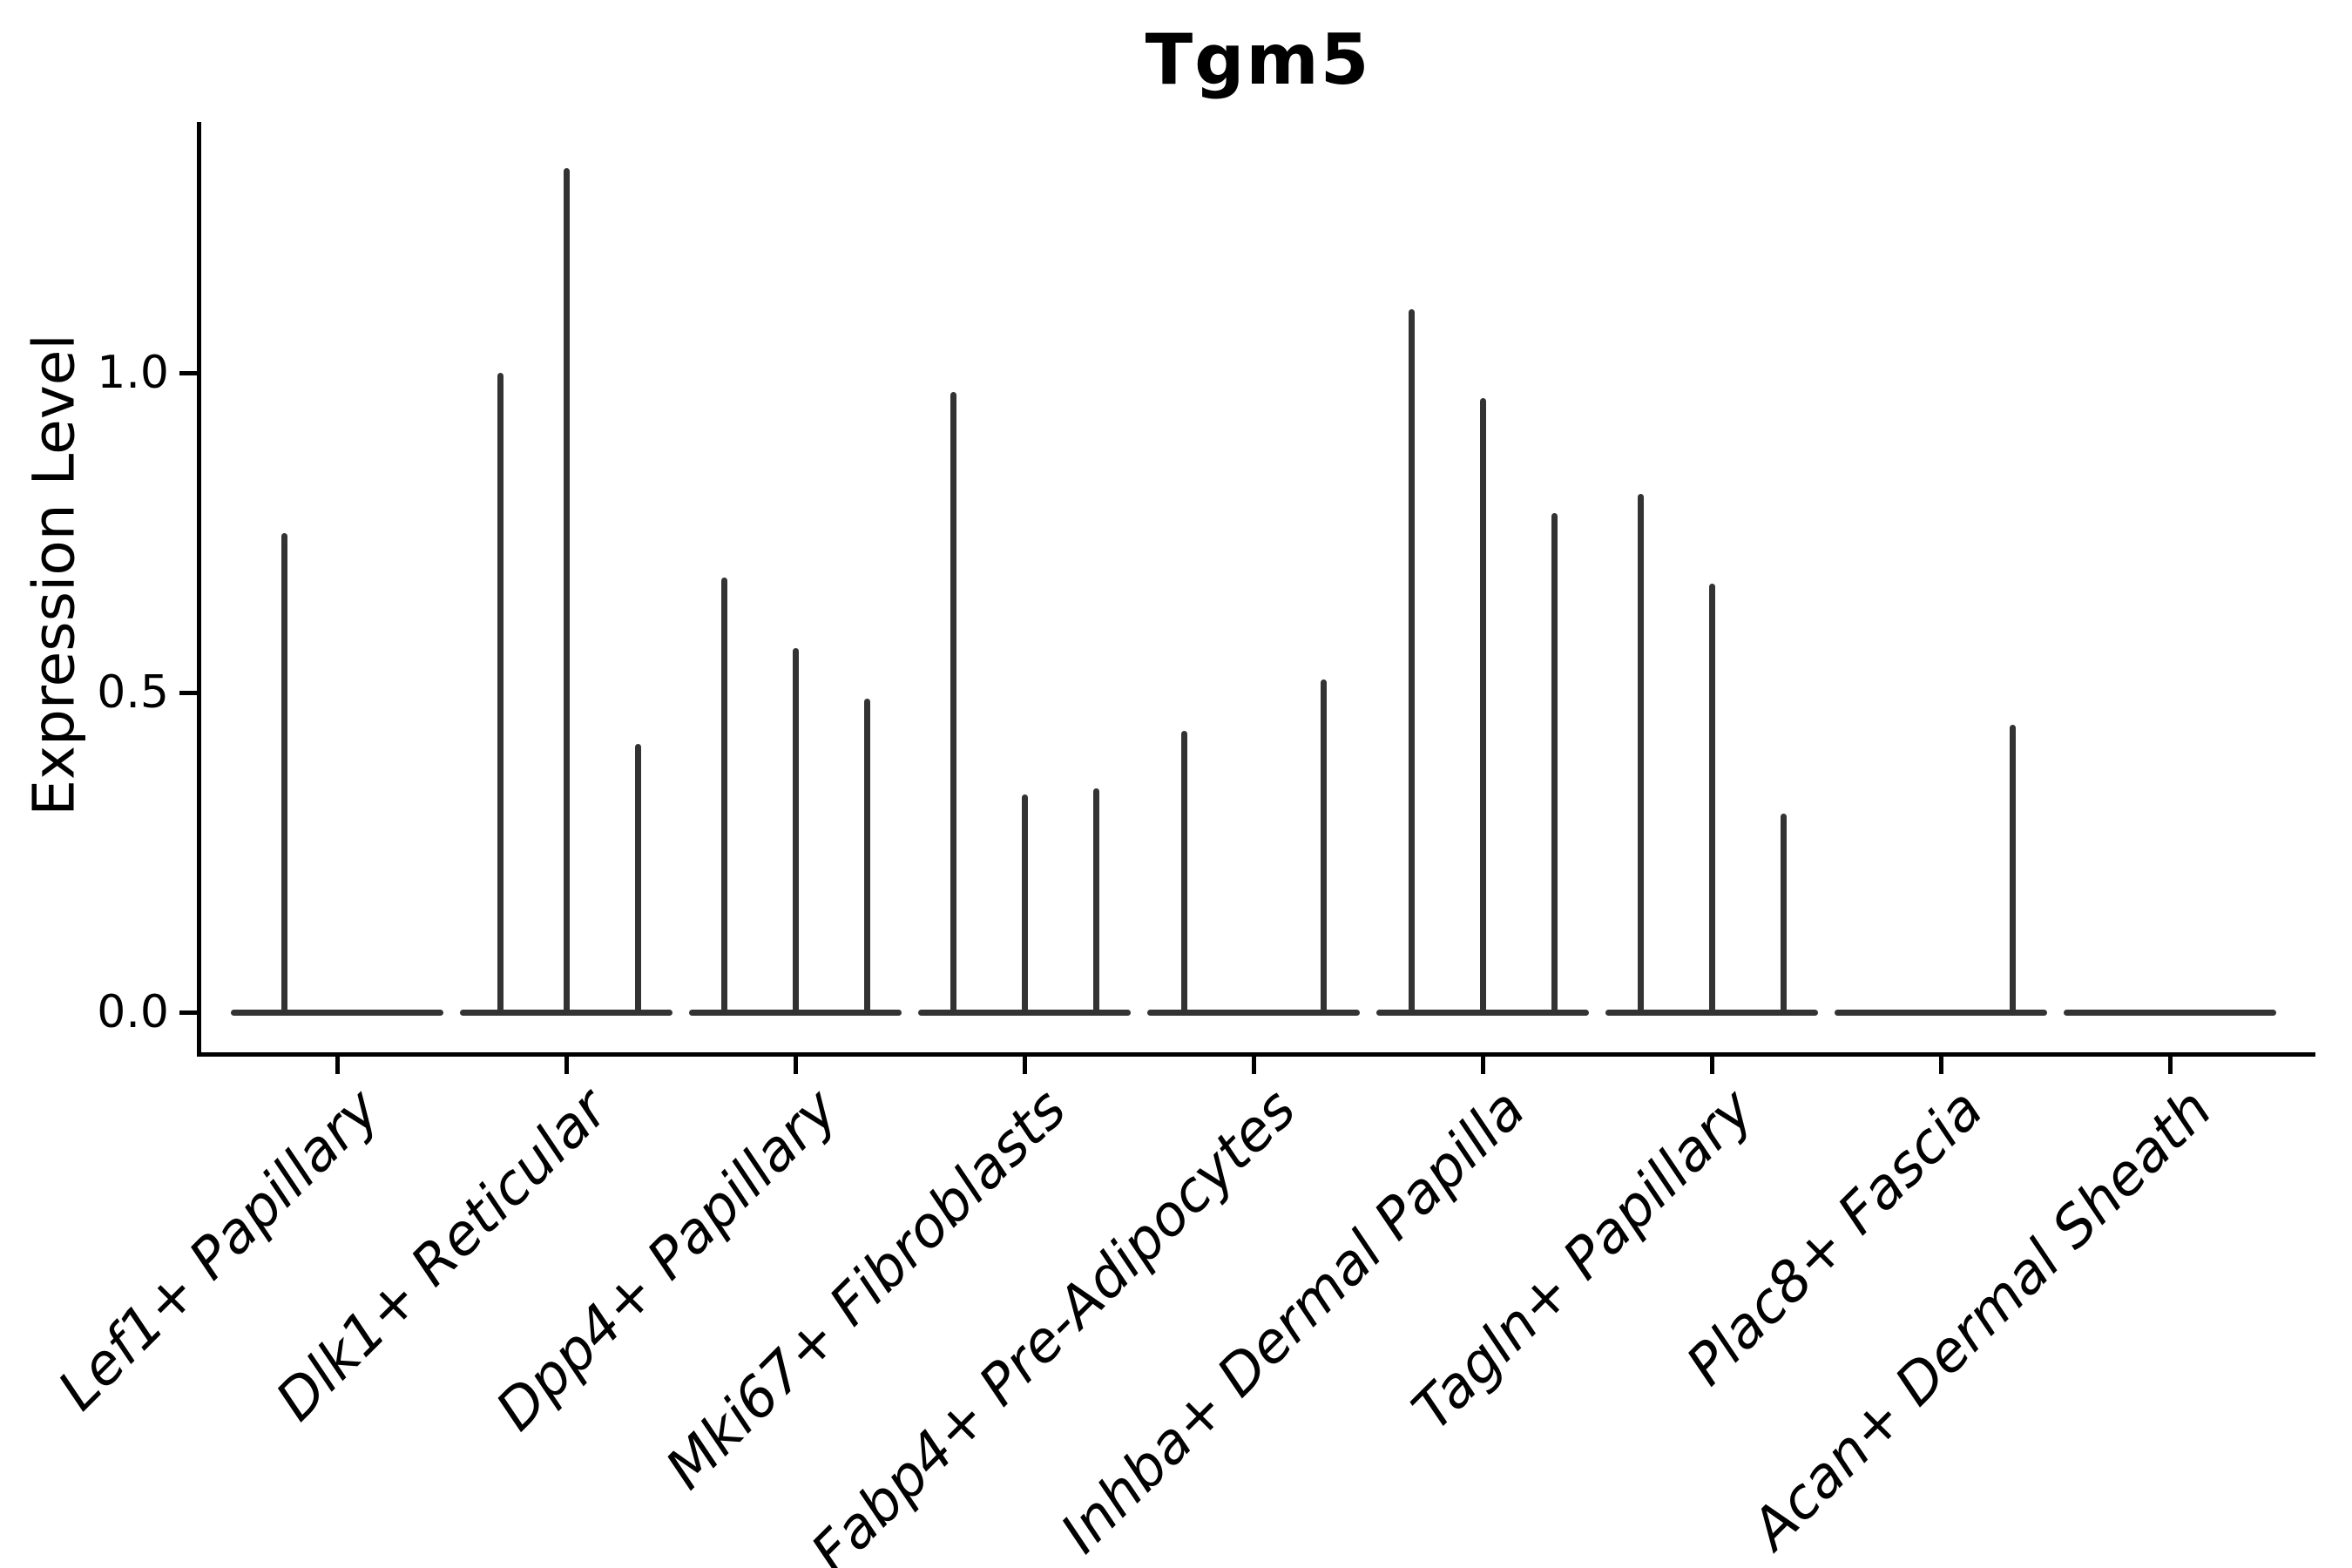 The image size is (2352, 1568). What do you see at coordinates (133, 373) in the screenshot?
I see `y-tick-label: 1.0` at bounding box center [133, 373].